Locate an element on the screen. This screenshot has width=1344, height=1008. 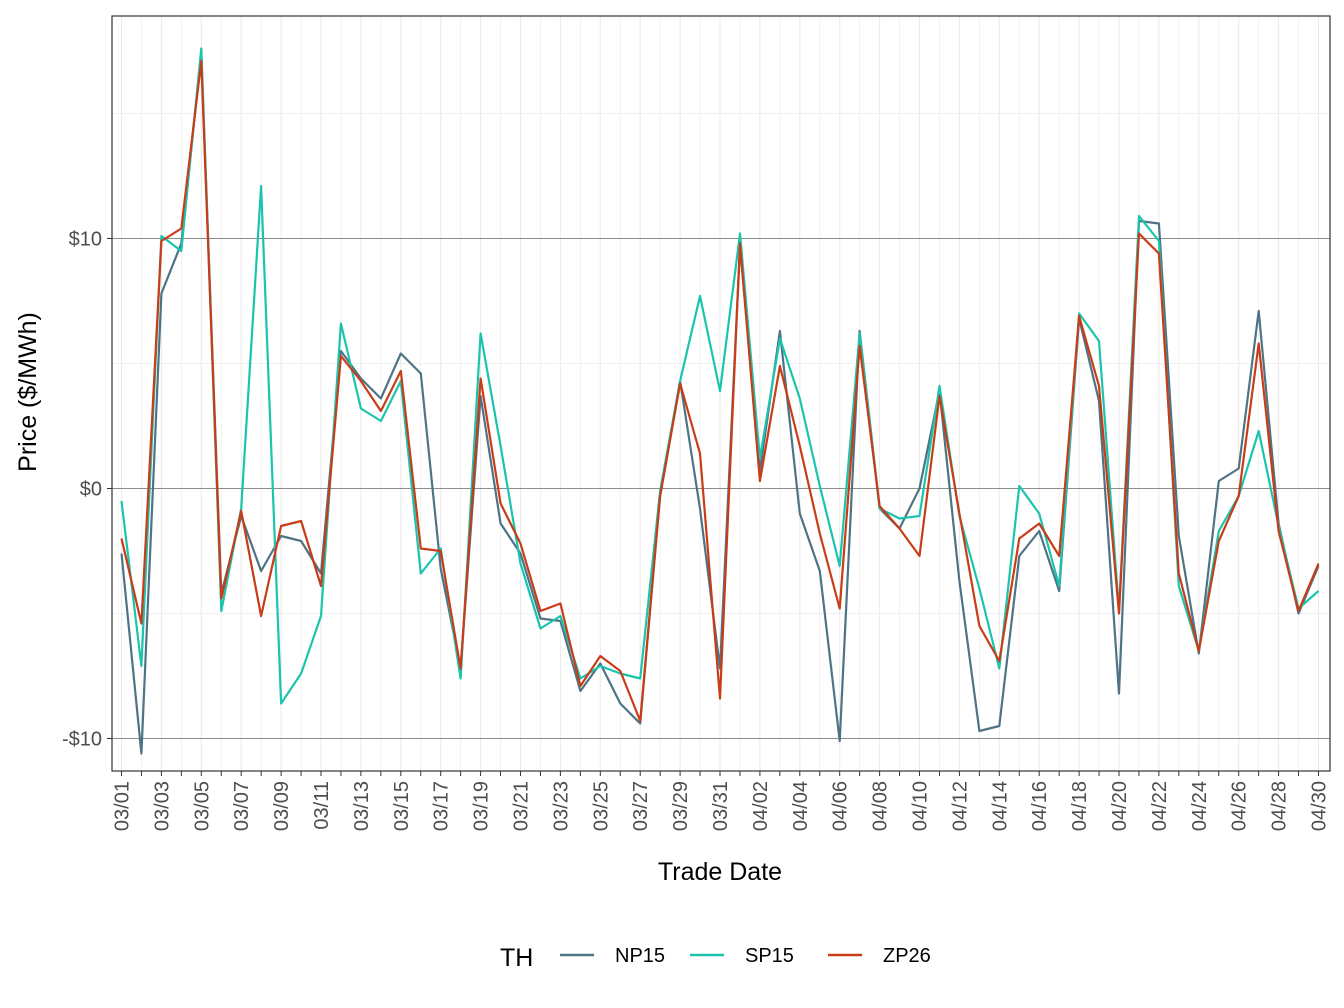
x-tick-label: 03/29 is located at coordinates (681, 806).